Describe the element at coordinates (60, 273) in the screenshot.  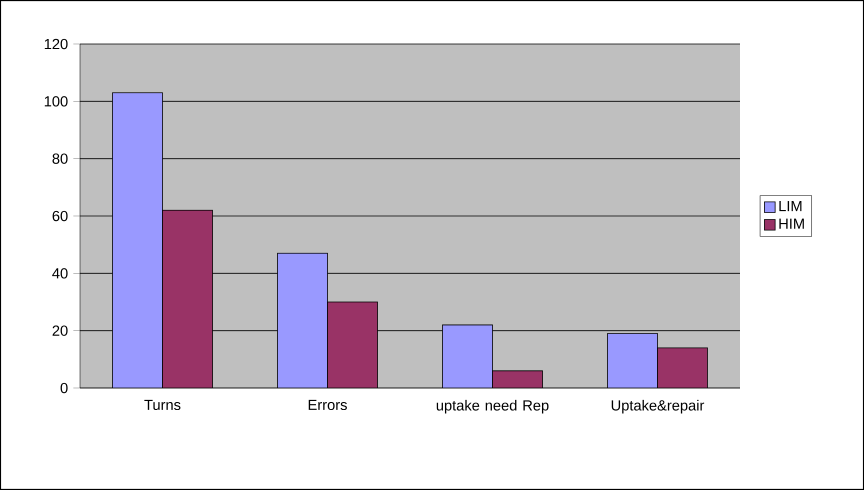
I see `y-tick-label: 40` at that location.